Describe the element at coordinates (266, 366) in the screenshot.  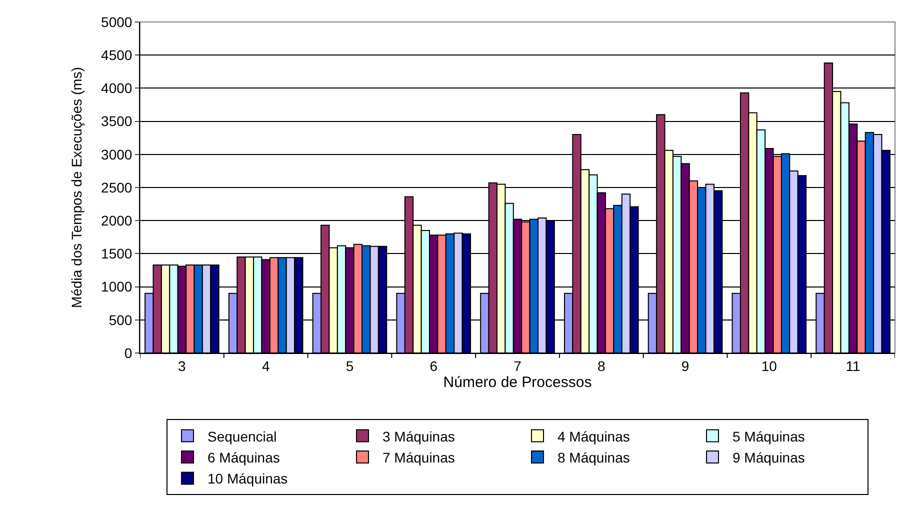
I see `x-tick-label: 4` at that location.